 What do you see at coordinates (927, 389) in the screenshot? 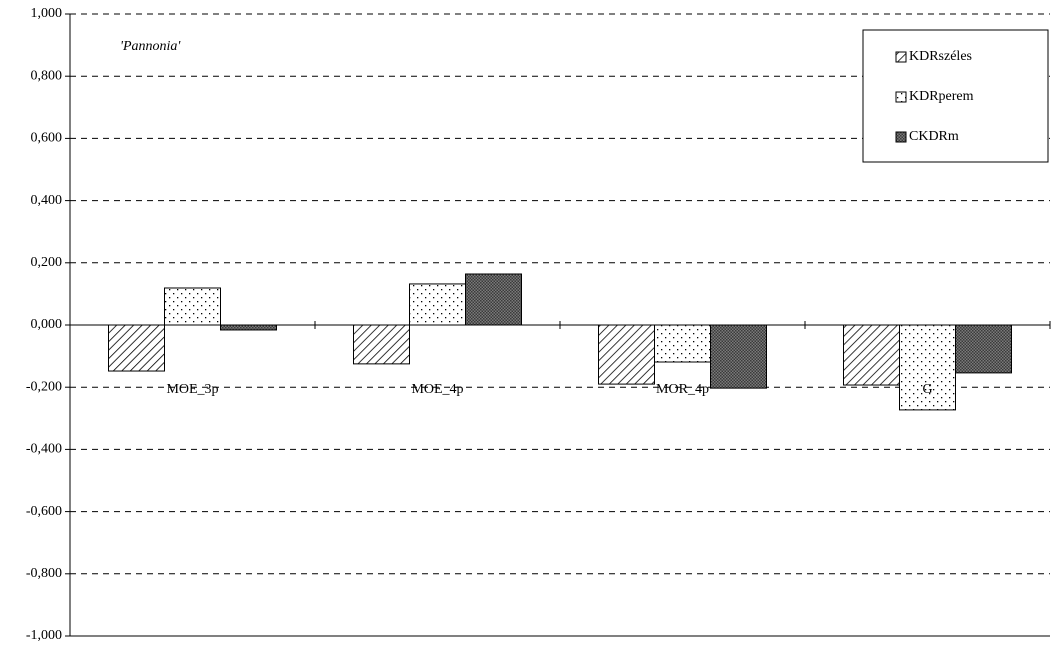
I see `x-tick-label: G` at bounding box center [927, 389].